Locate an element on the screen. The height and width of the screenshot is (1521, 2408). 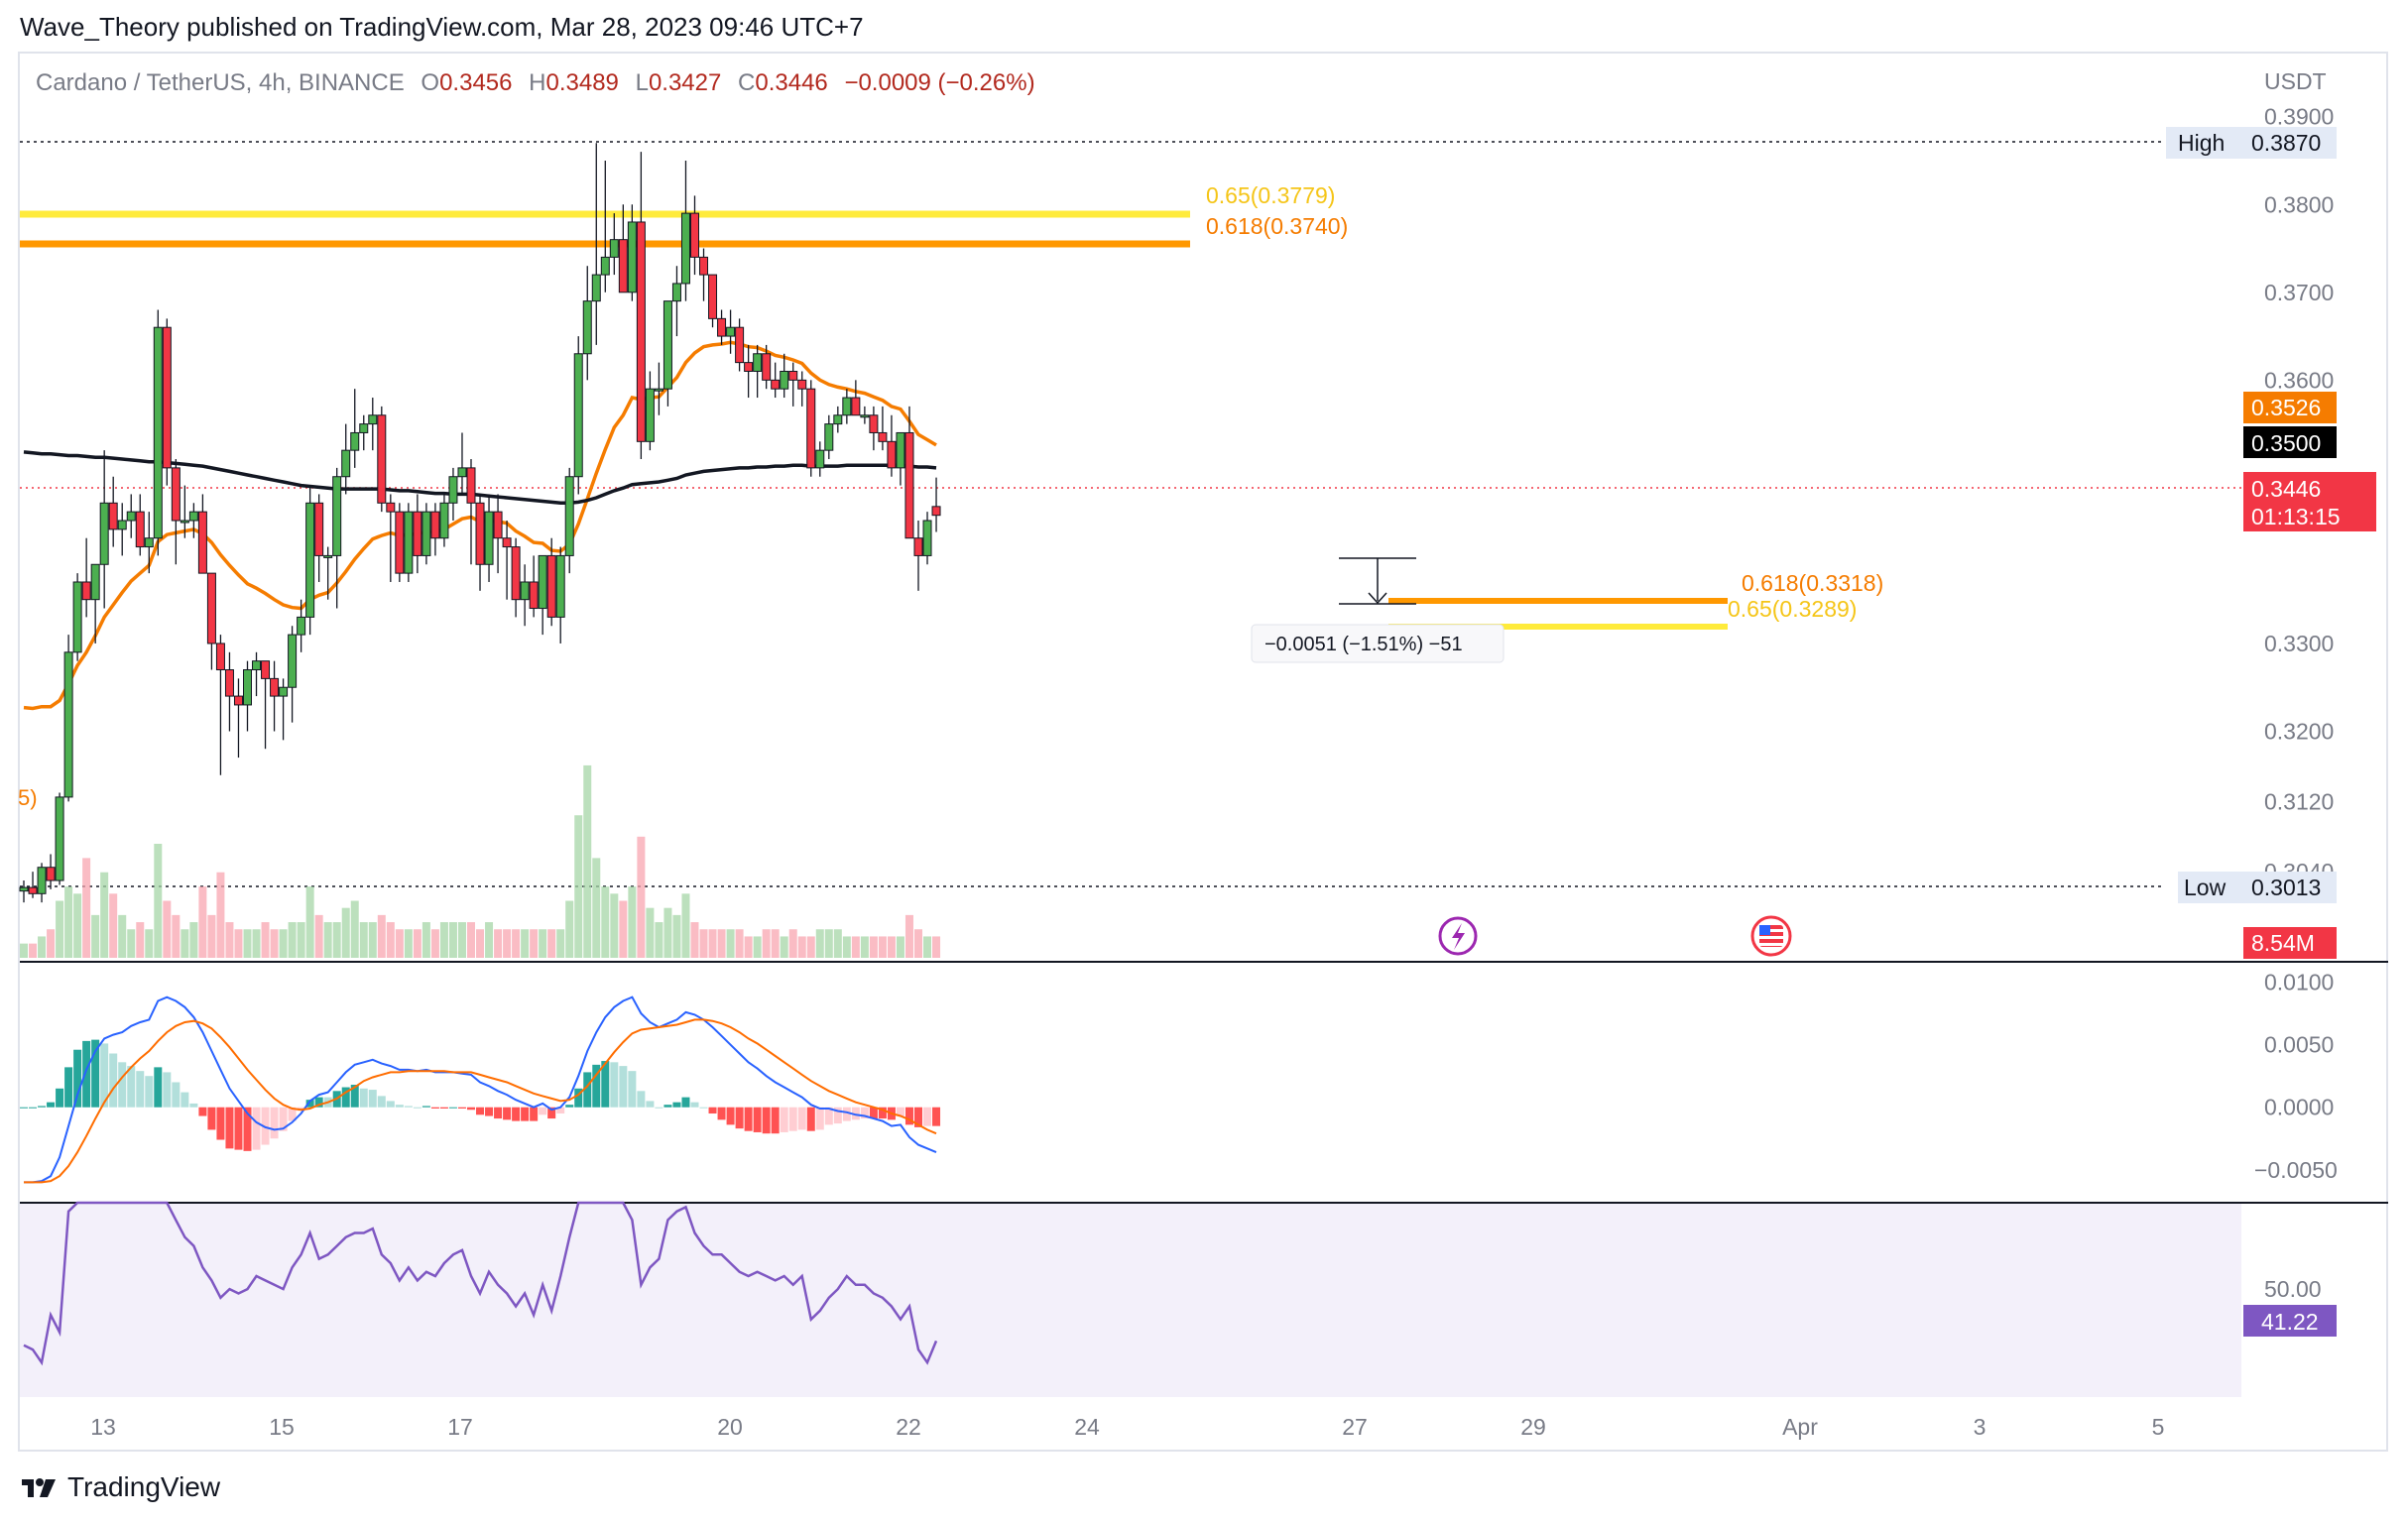
time-tick-label: 5 is located at coordinates (2159, 1427).